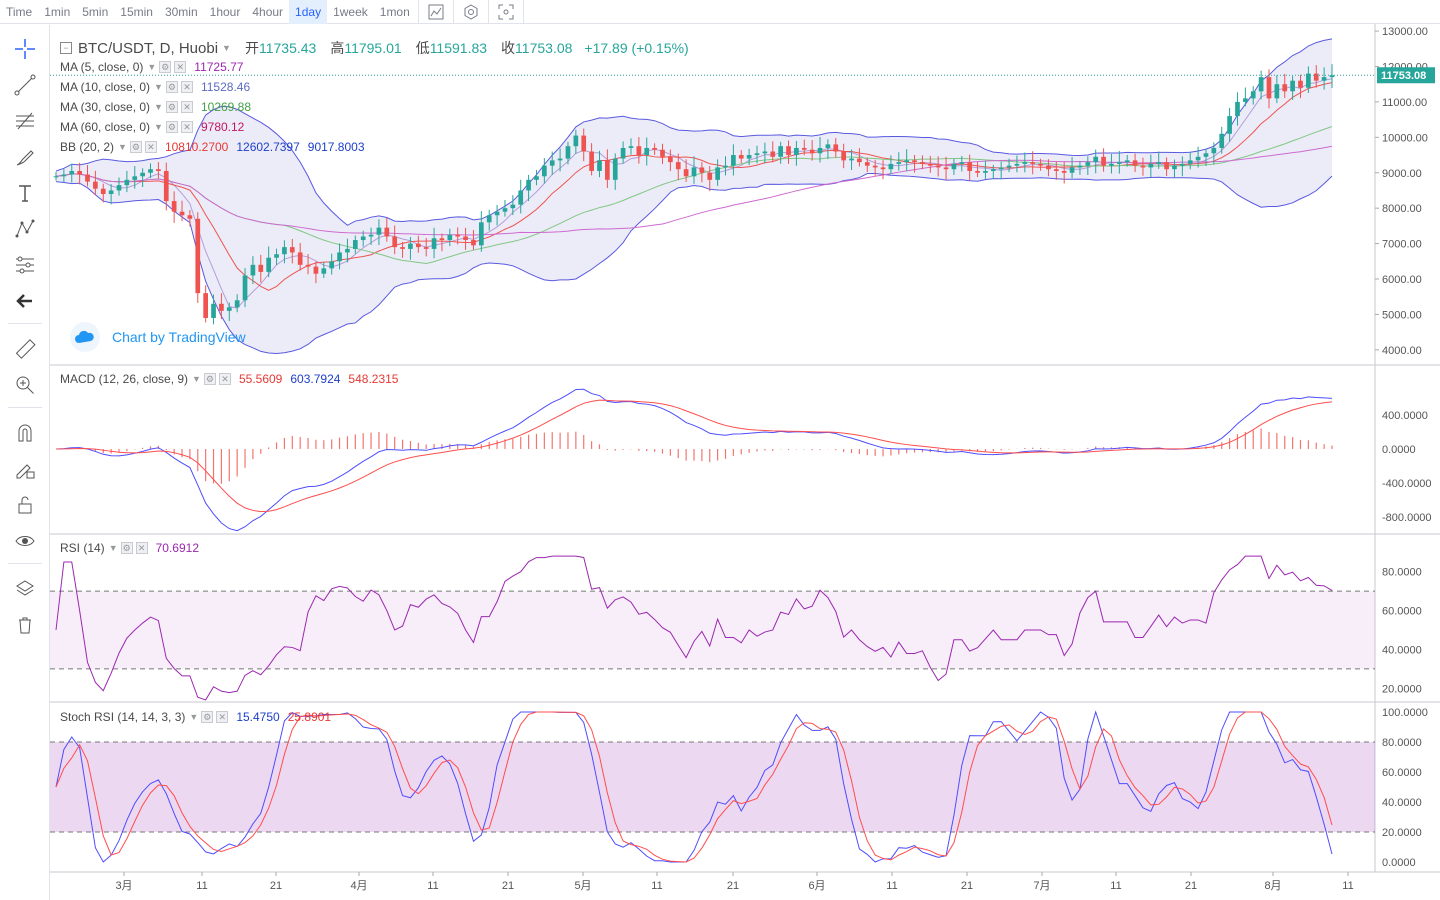 The width and height of the screenshot is (1440, 900). I want to click on symbol-name: BTC/USDT, D, Huobi, so click(148, 48).